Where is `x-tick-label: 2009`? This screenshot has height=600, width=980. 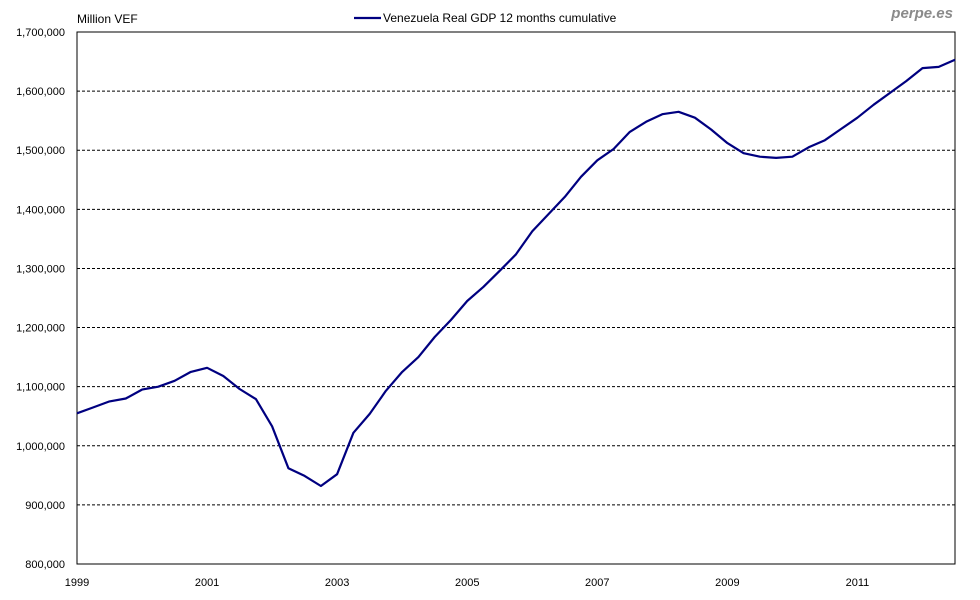
x-tick-label: 2009 is located at coordinates (727, 583).